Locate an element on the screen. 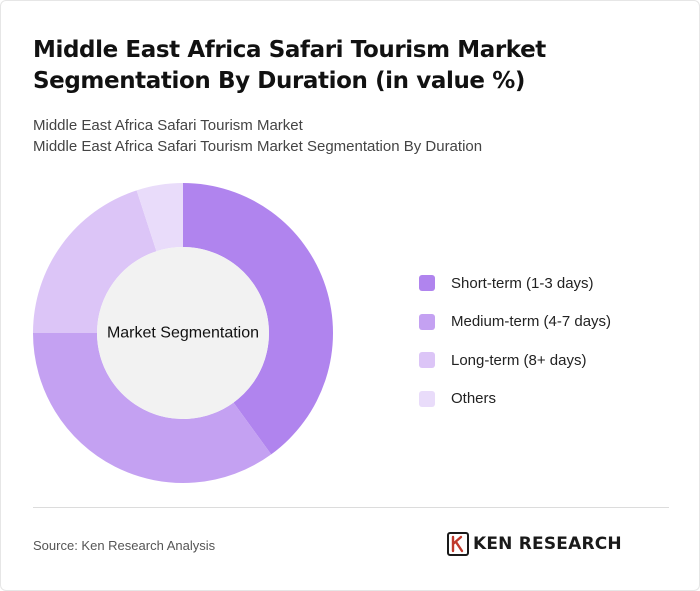  legend-item-long-term: Long-term (8+ days) is located at coordinates (515, 360).